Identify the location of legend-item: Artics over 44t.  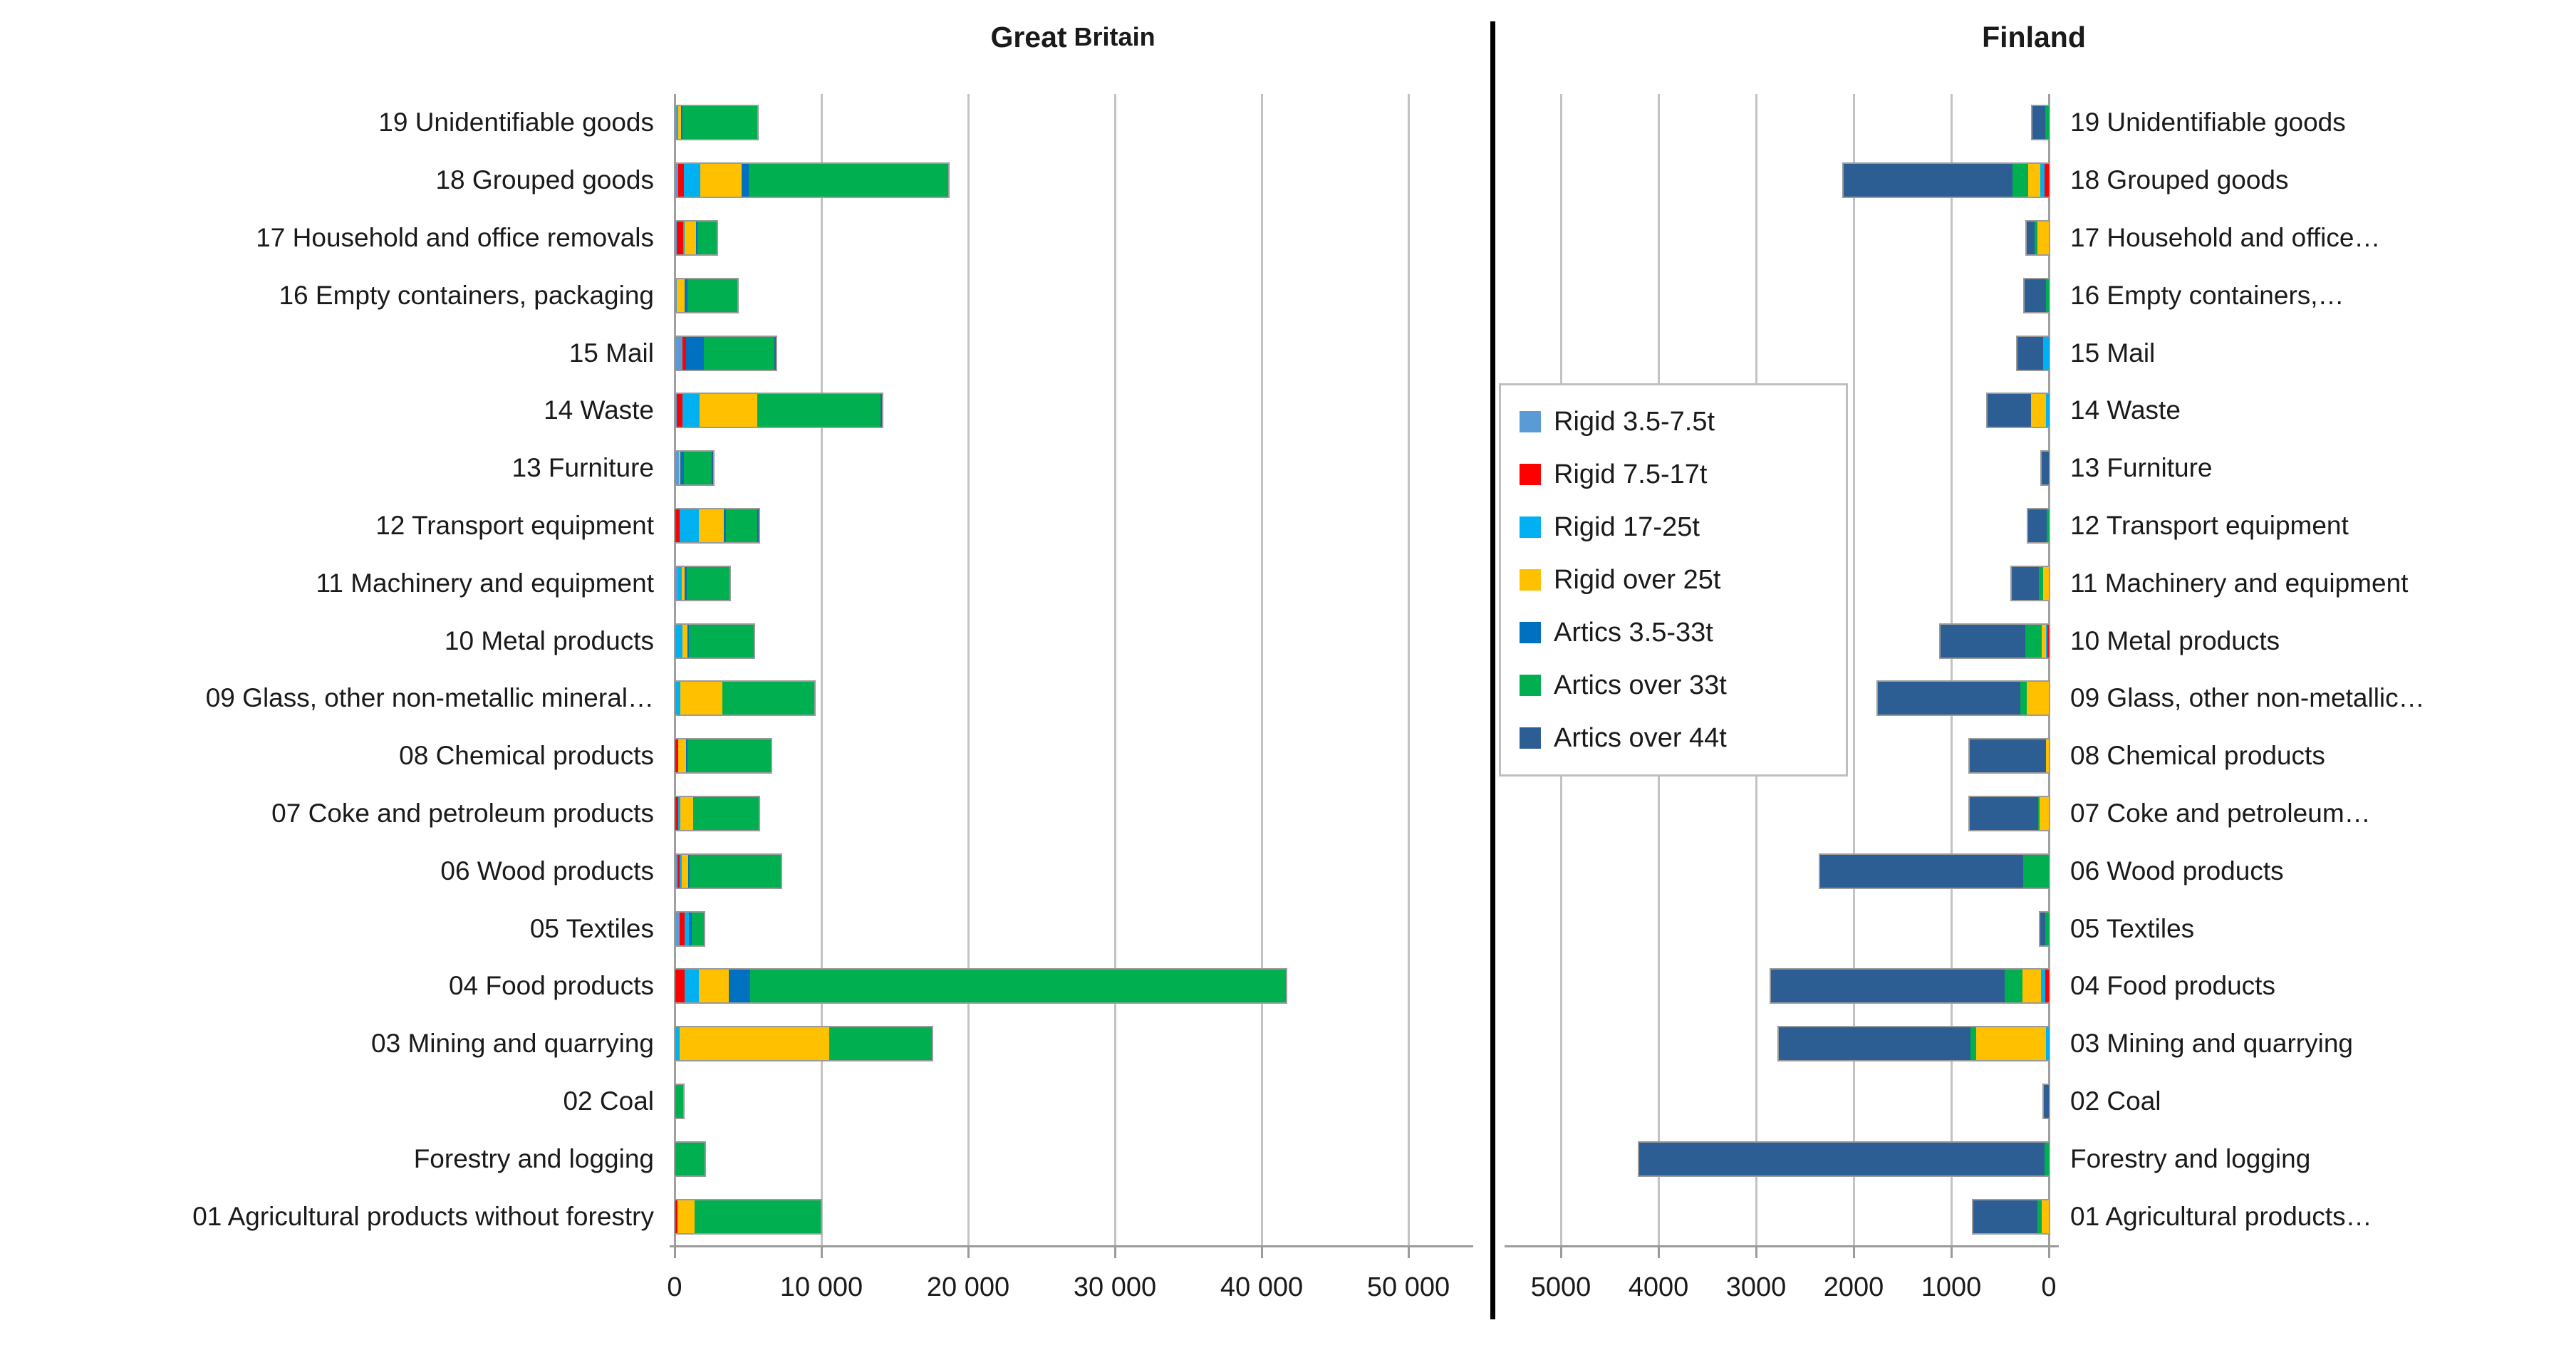
(1673, 738).